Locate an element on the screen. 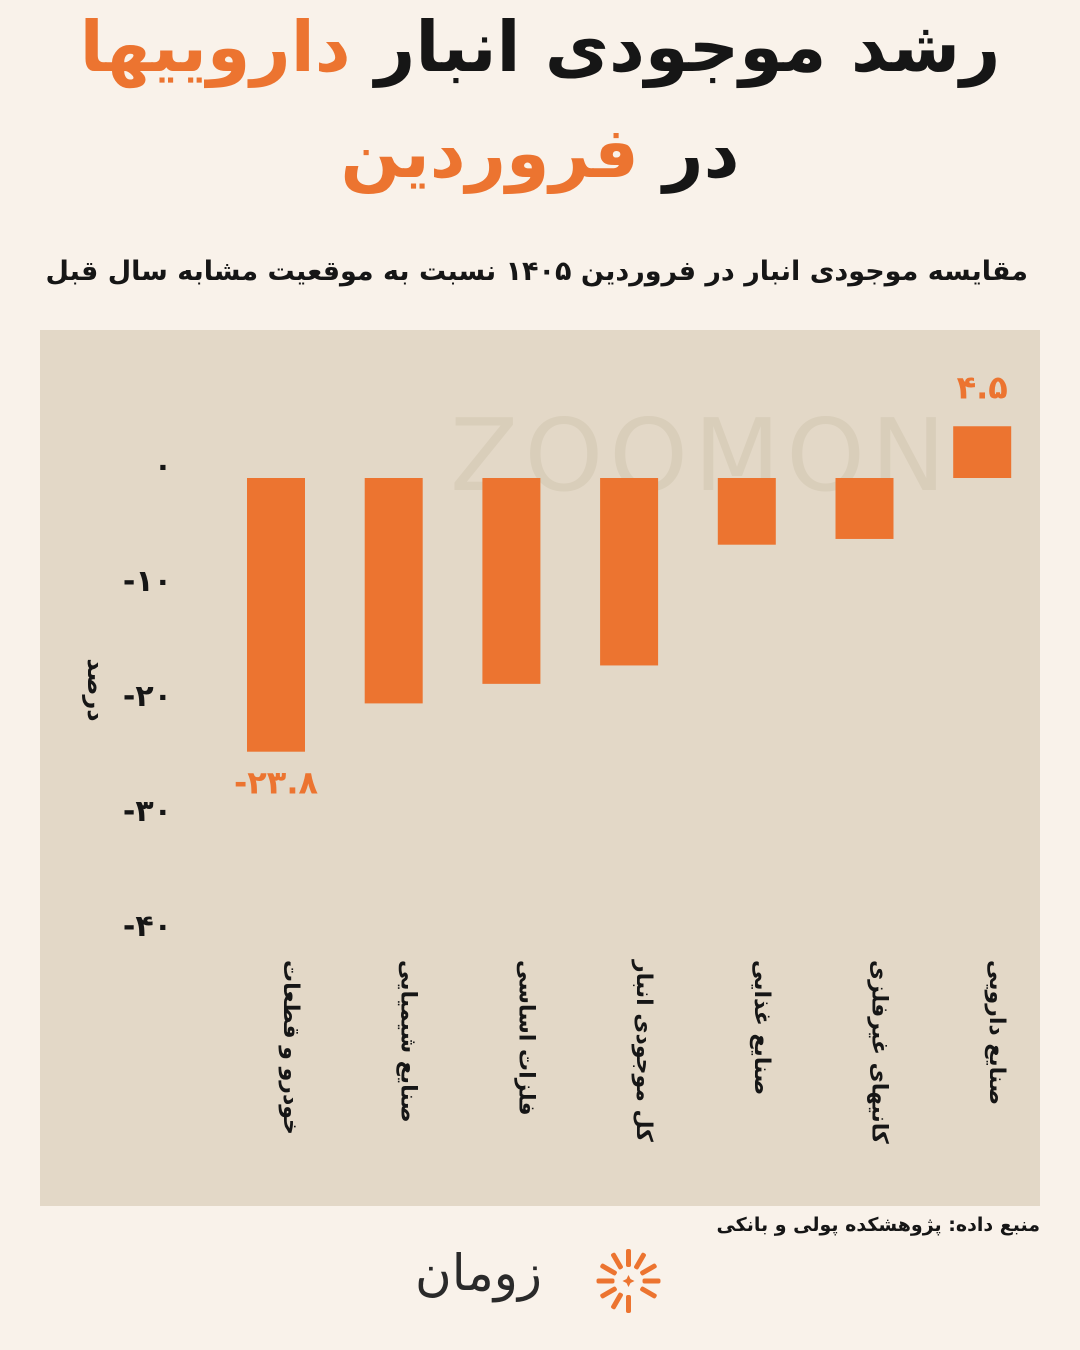  logo-text: زومان is located at coordinates (479, 1273).